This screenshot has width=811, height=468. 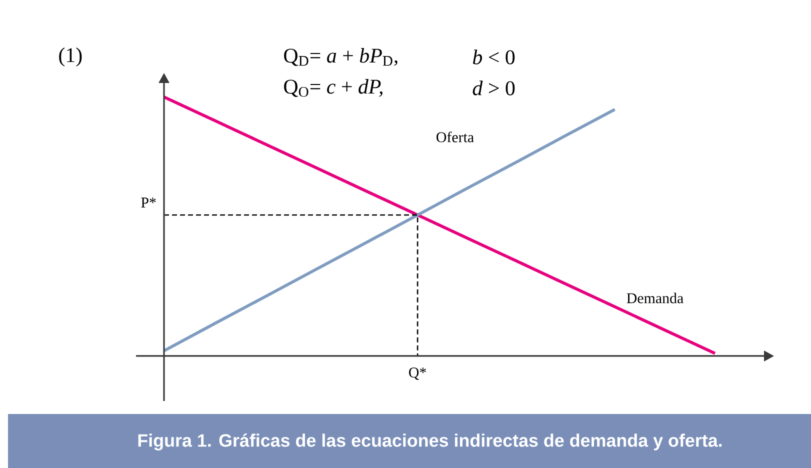 I want to click on text: Figura 1. Gráficas de las ecuaciones indirectas de demanda y oferta., so click(x=430, y=442).